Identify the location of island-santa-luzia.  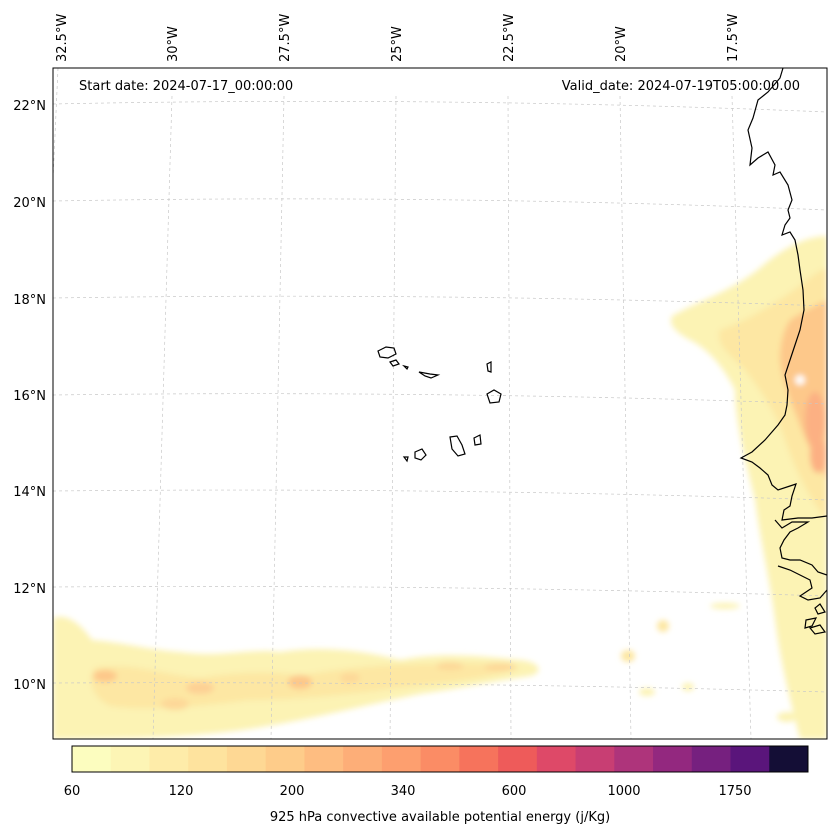
(405, 367).